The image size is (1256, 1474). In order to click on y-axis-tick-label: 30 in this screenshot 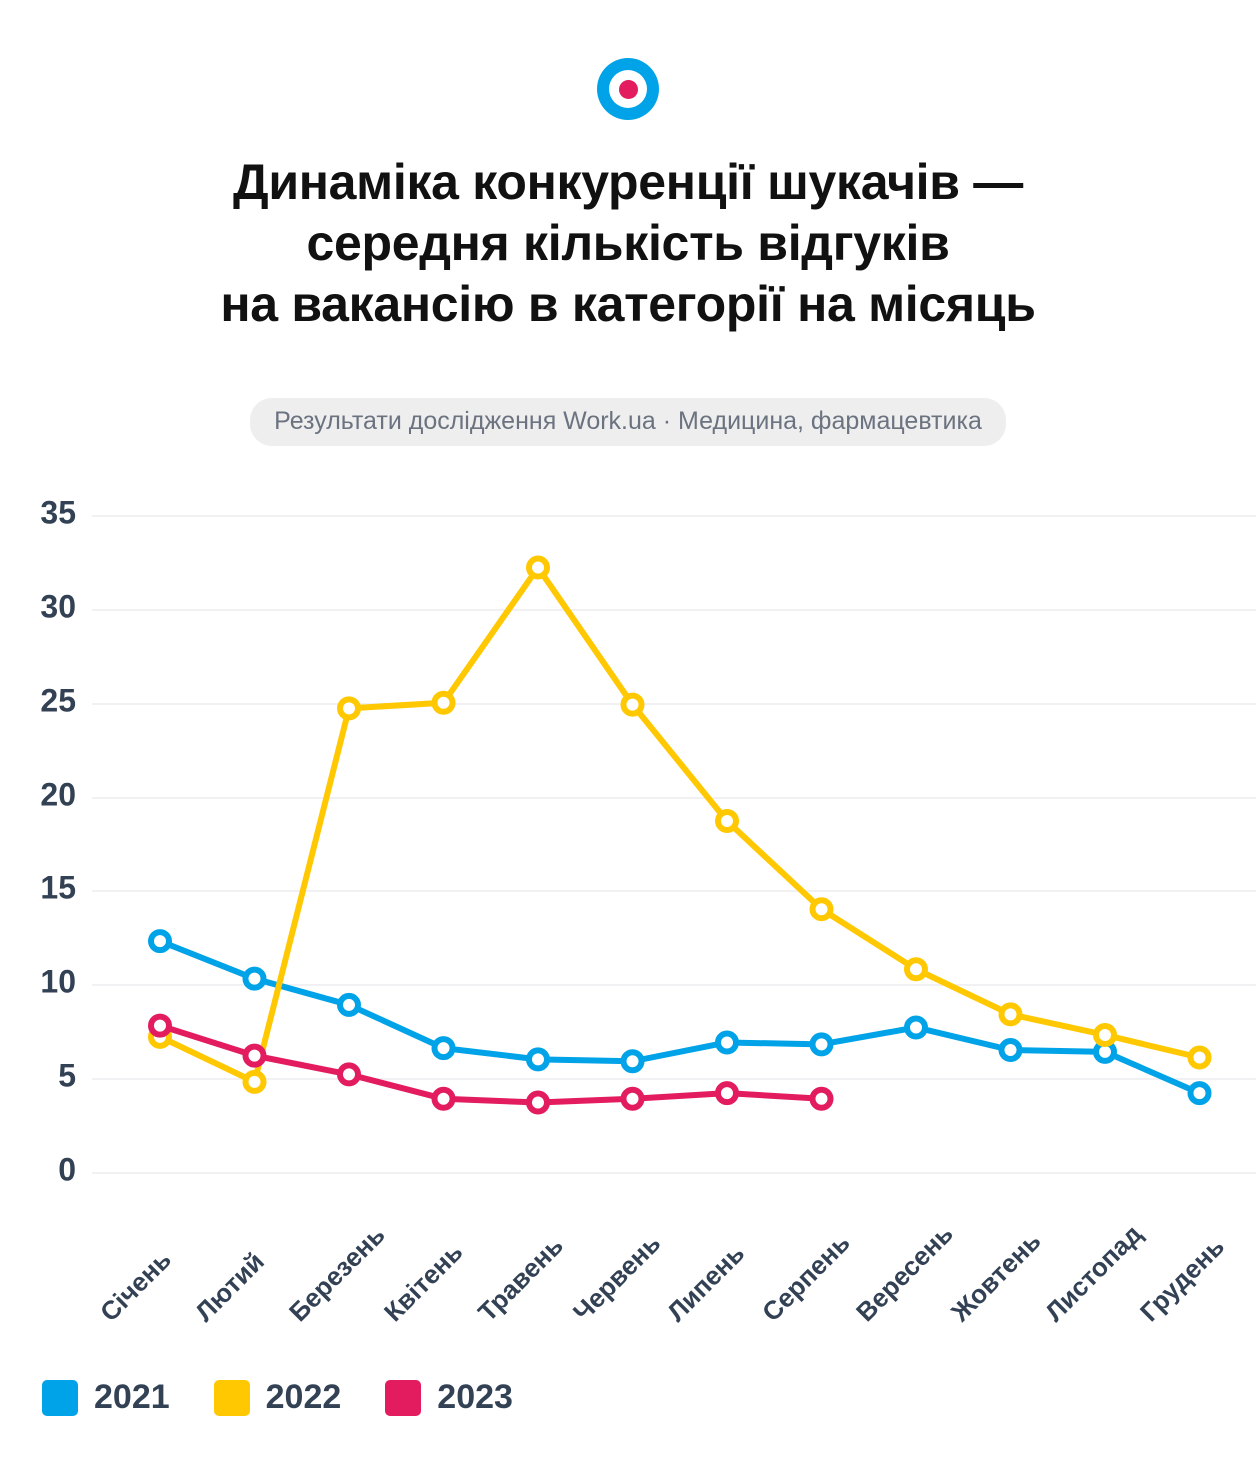, I will do `click(58, 606)`.